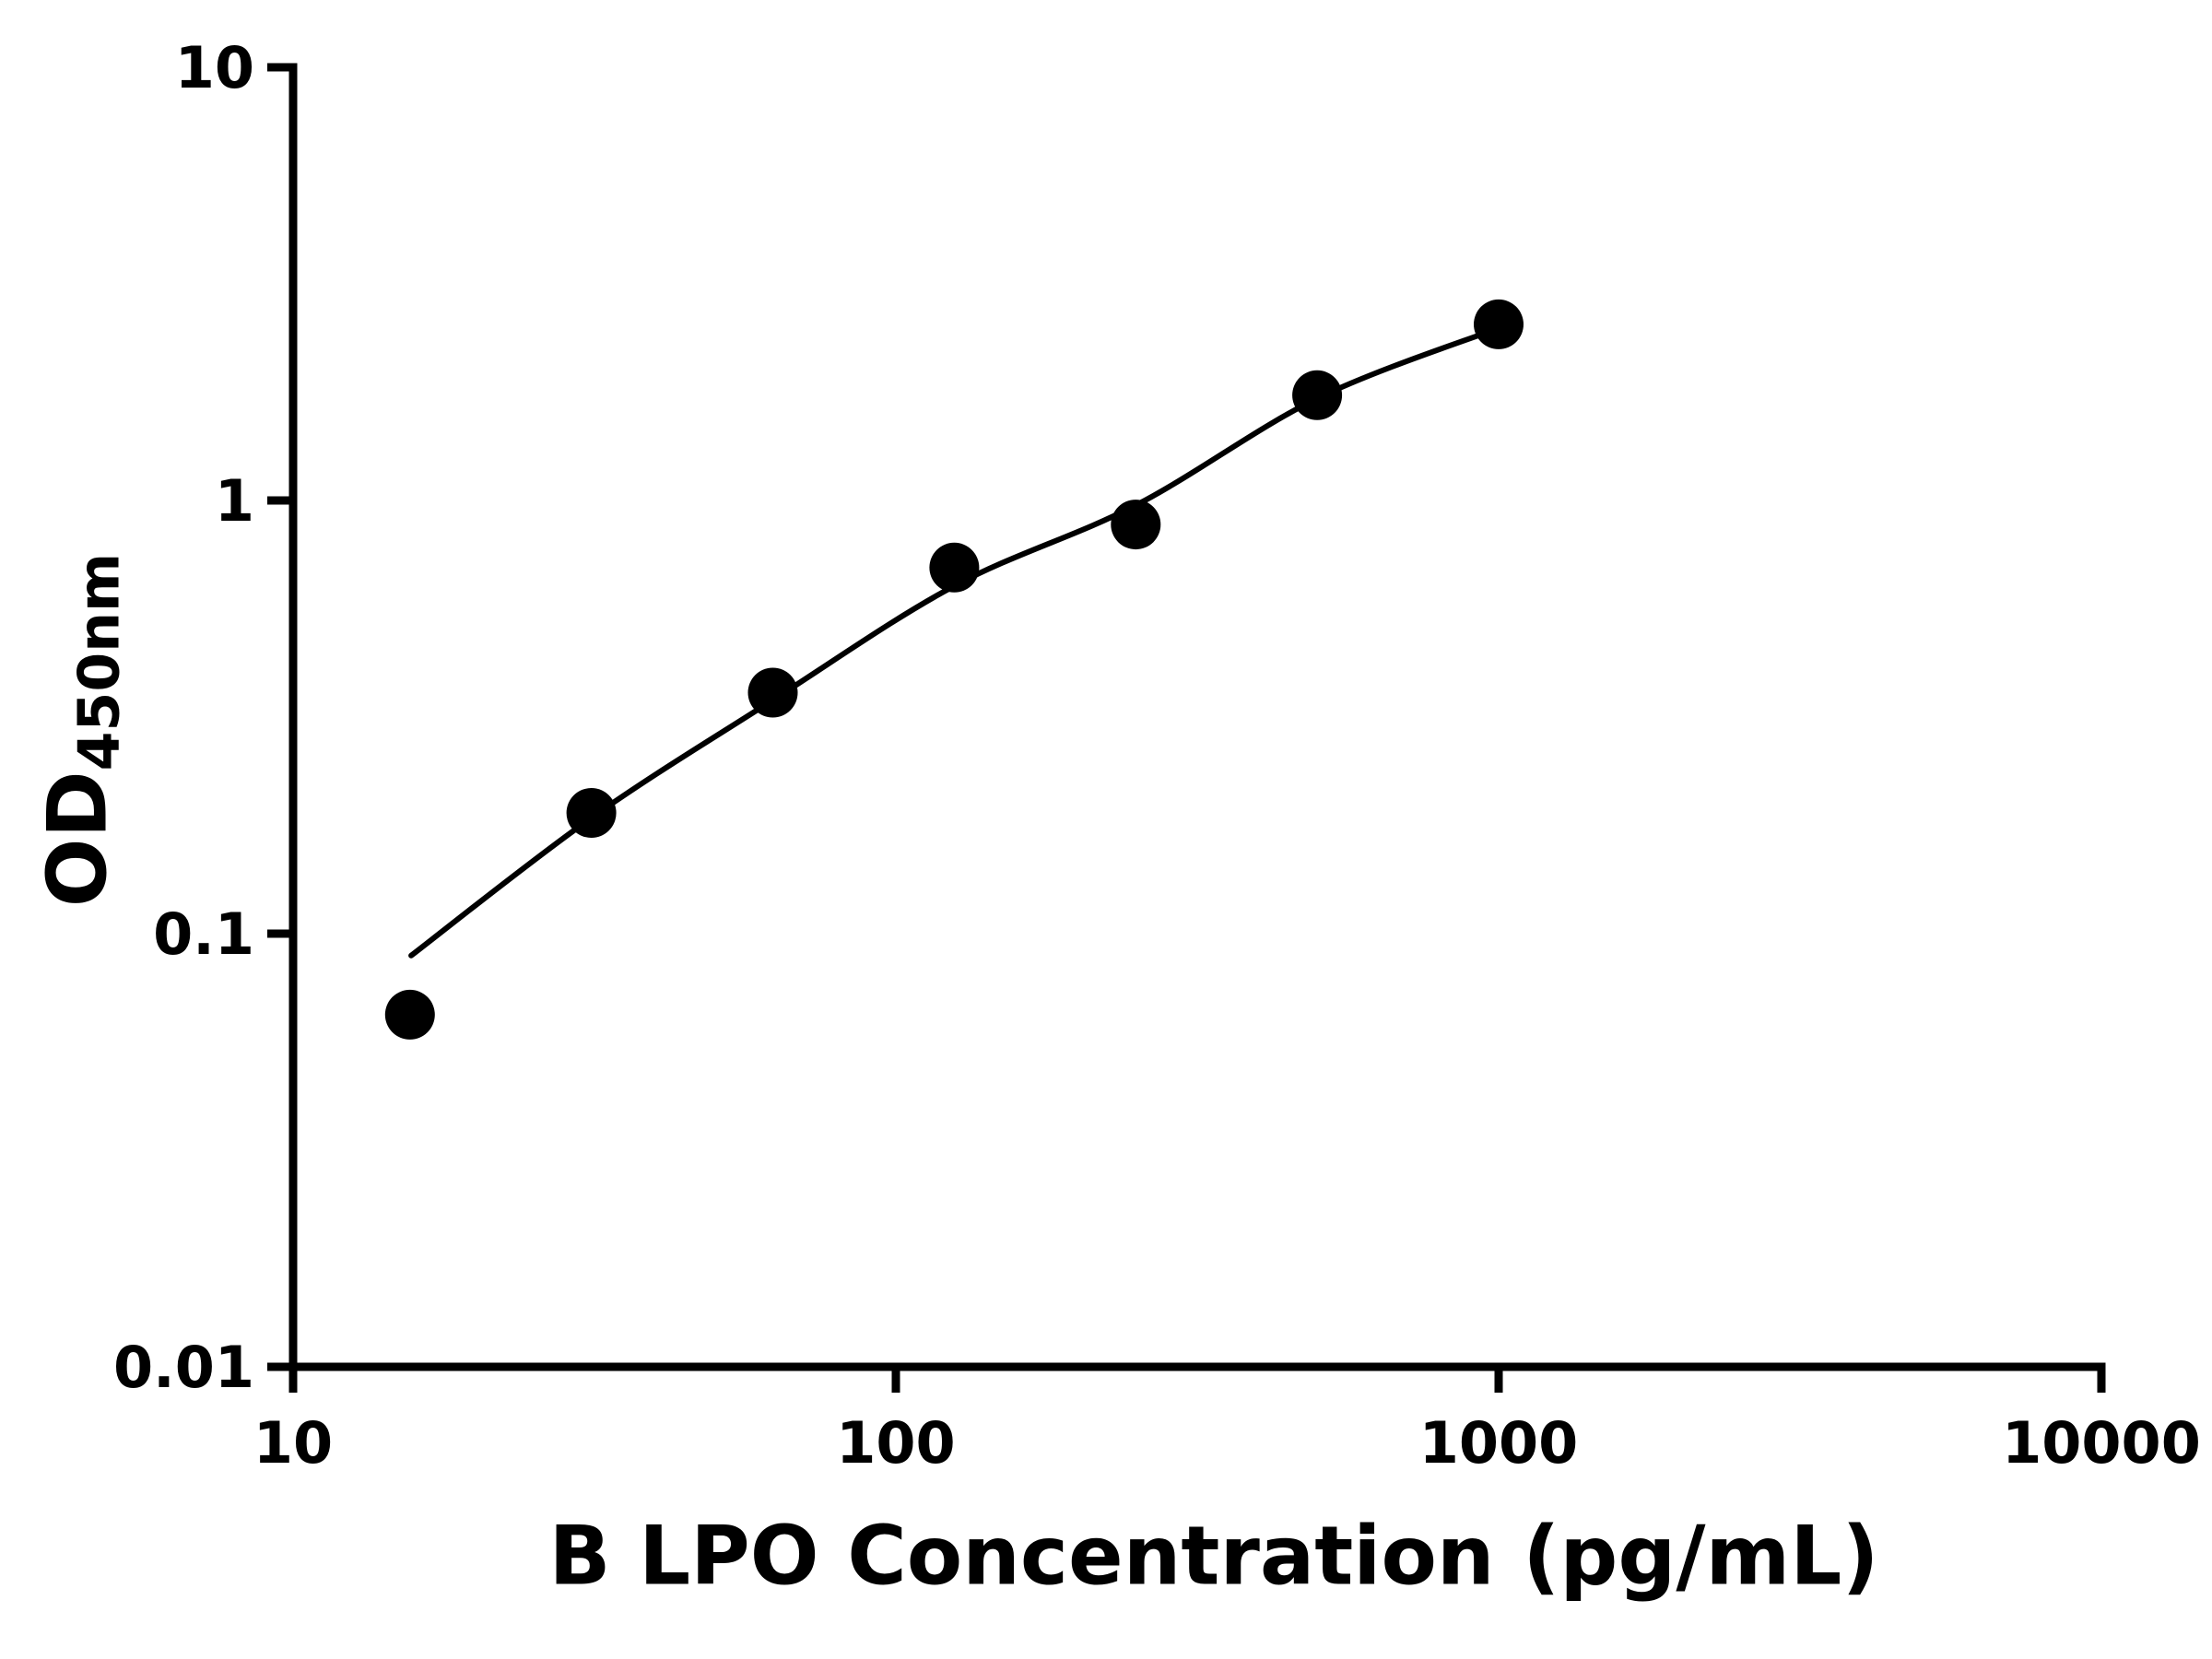  What do you see at coordinates (99, 661) in the screenshot?
I see `y-axis-title-sub: 450nm` at bounding box center [99, 661].